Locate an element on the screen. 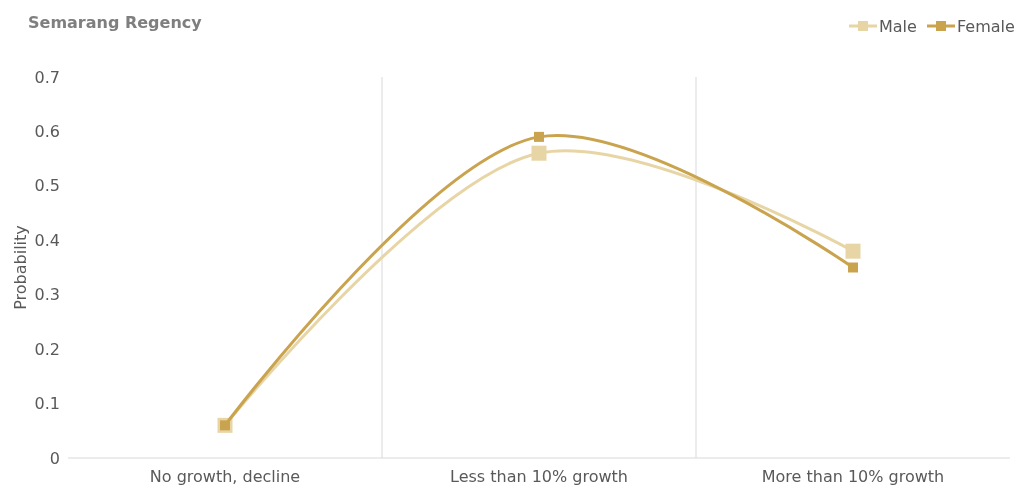 The height and width of the screenshot is (489, 1030). y-tick-label: 0.7 is located at coordinates (47, 77).